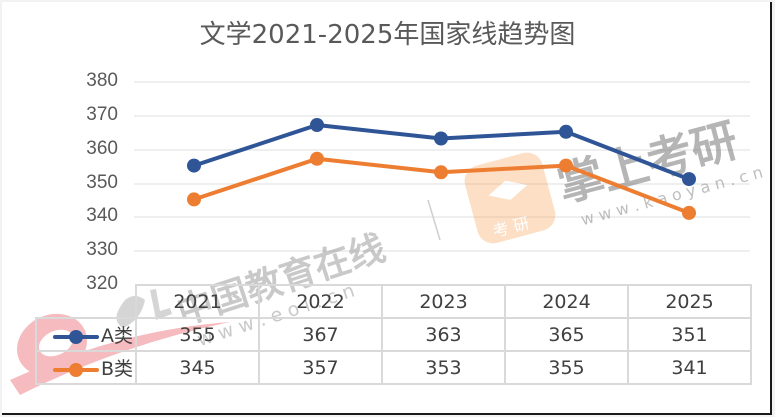 This screenshot has width=775, height=417. I want to click on table-cell: 345, so click(197, 367).